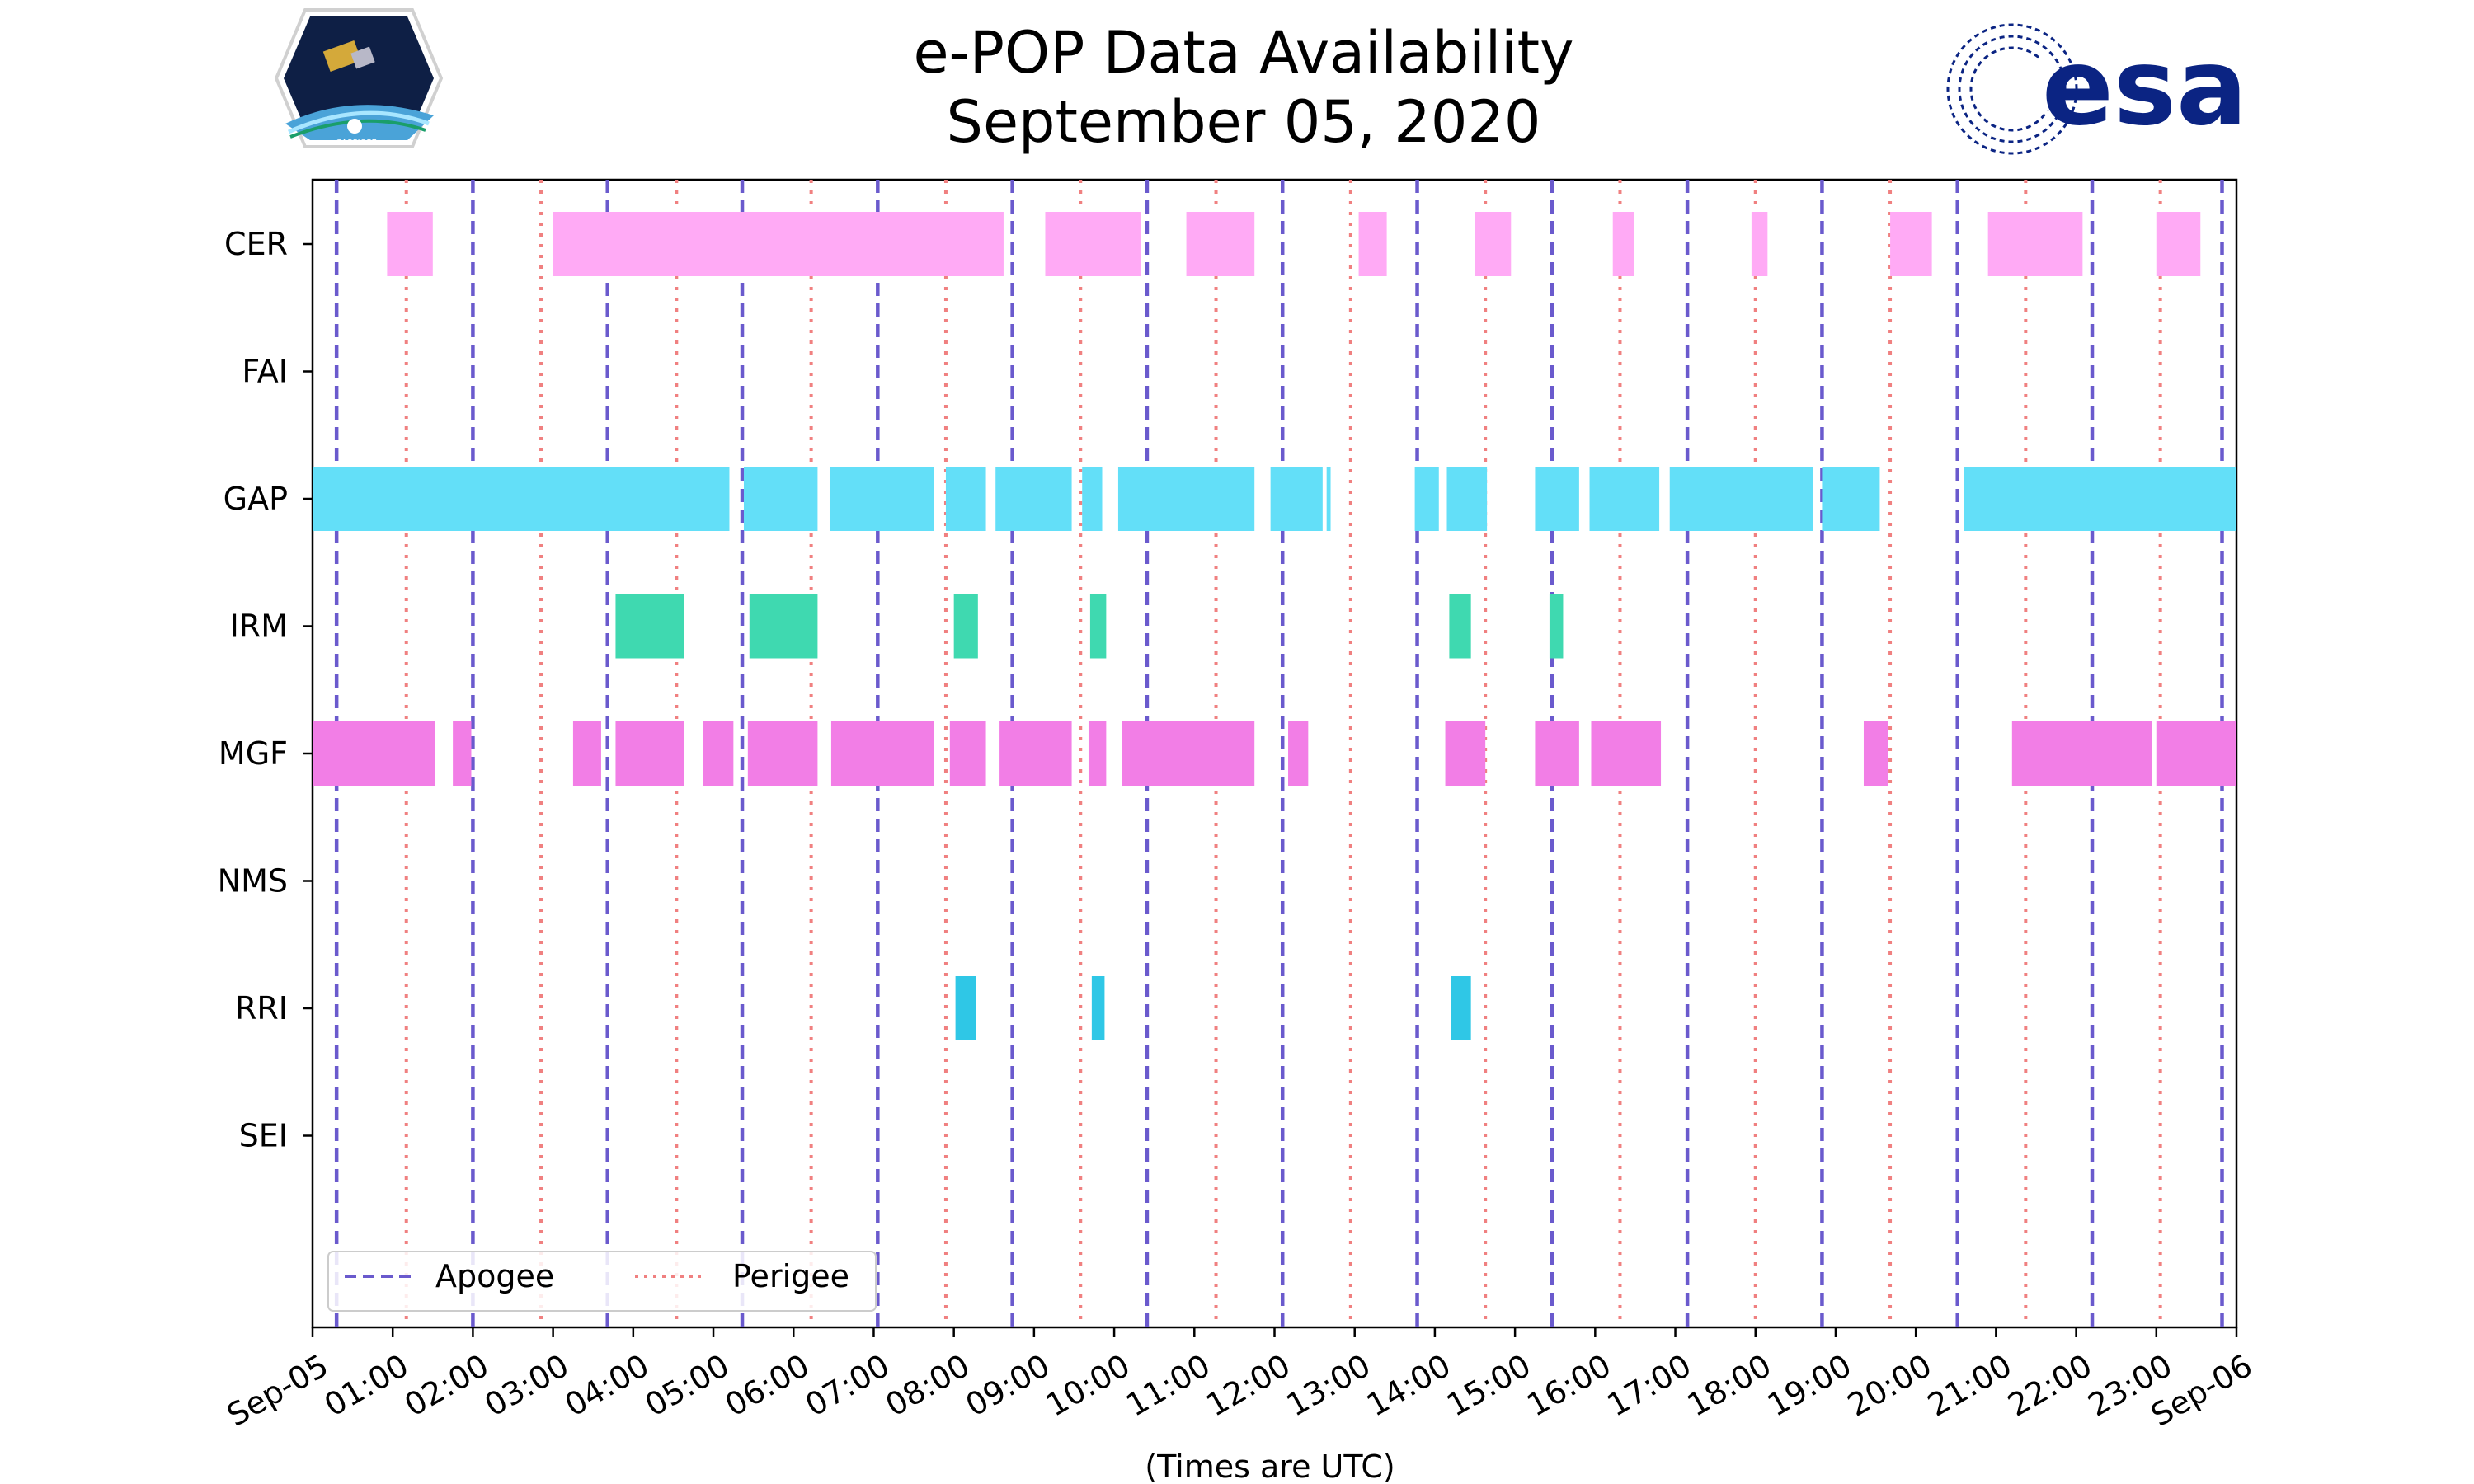 The width and height of the screenshot is (2474, 1484). Describe the element at coordinates (1409, 1385) in the screenshot. I see `x-tick-label-14: 14:00` at that location.